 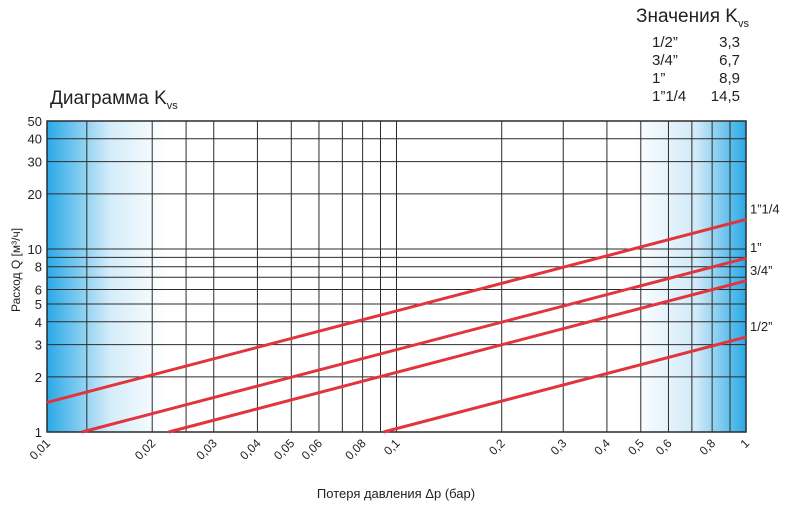 What do you see at coordinates (38, 267) in the screenshot?
I see `y-tick-label: 8` at bounding box center [38, 267].